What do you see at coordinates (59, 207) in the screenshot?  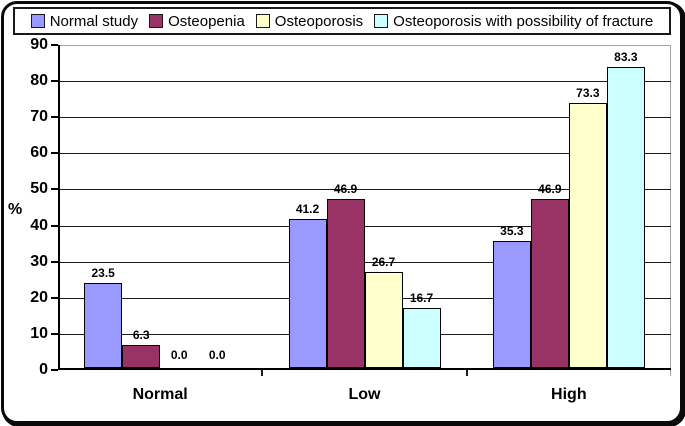 I see `y-axis-line` at bounding box center [59, 207].